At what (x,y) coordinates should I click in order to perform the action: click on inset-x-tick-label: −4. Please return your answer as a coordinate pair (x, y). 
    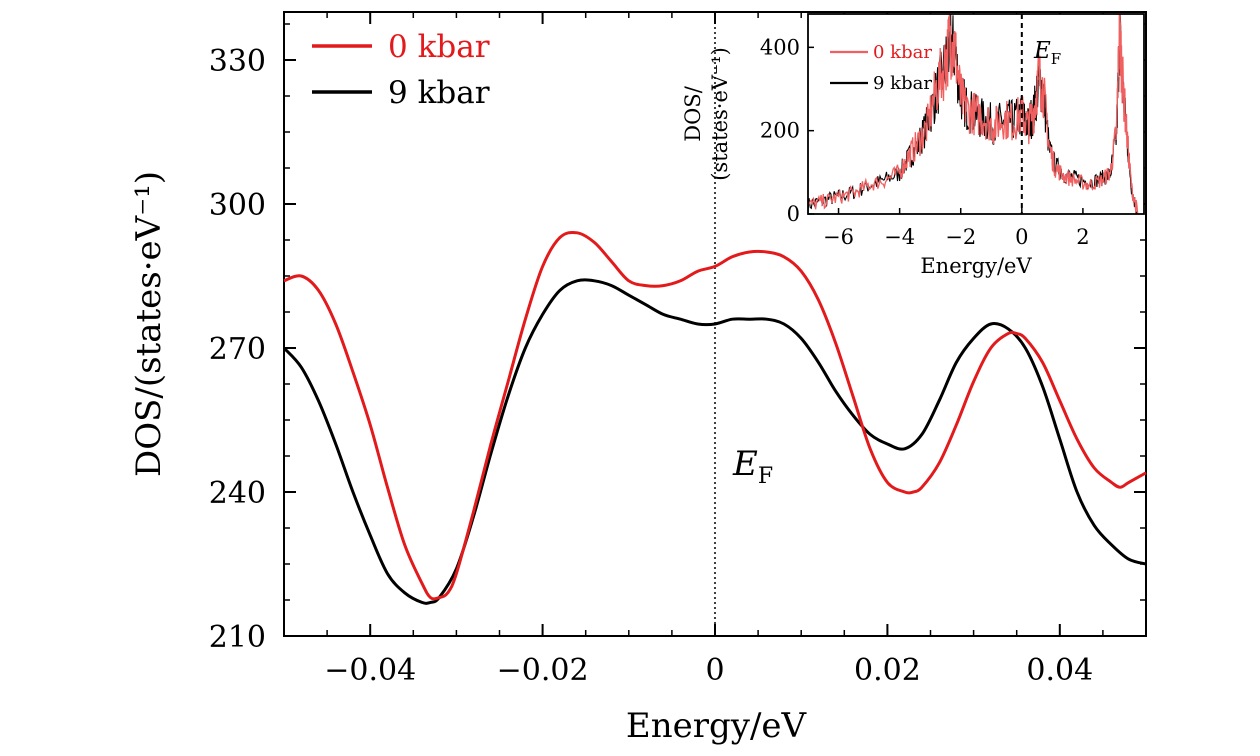
    Looking at the image, I should click on (899, 237).